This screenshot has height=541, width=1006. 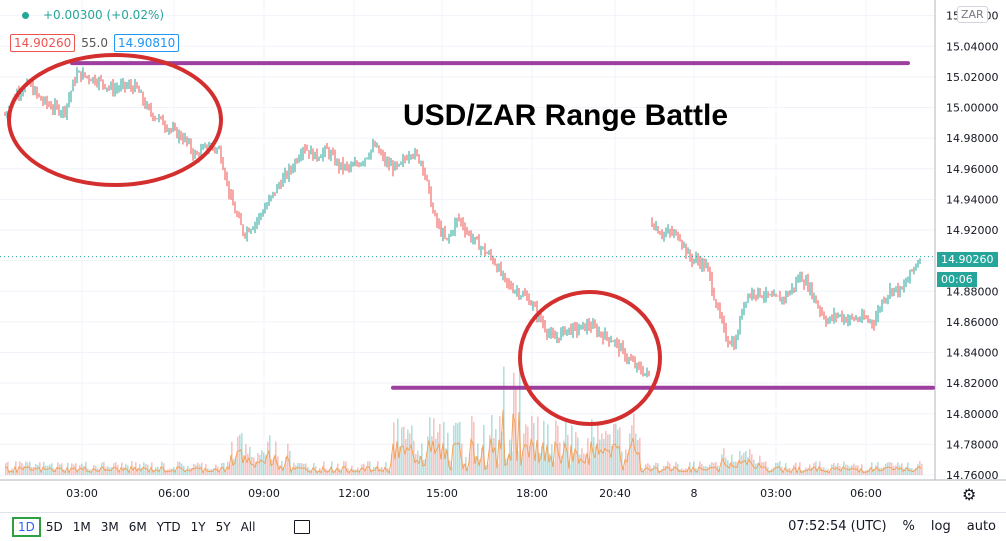 I want to click on bid-price: 14.90260, so click(x=43, y=43).